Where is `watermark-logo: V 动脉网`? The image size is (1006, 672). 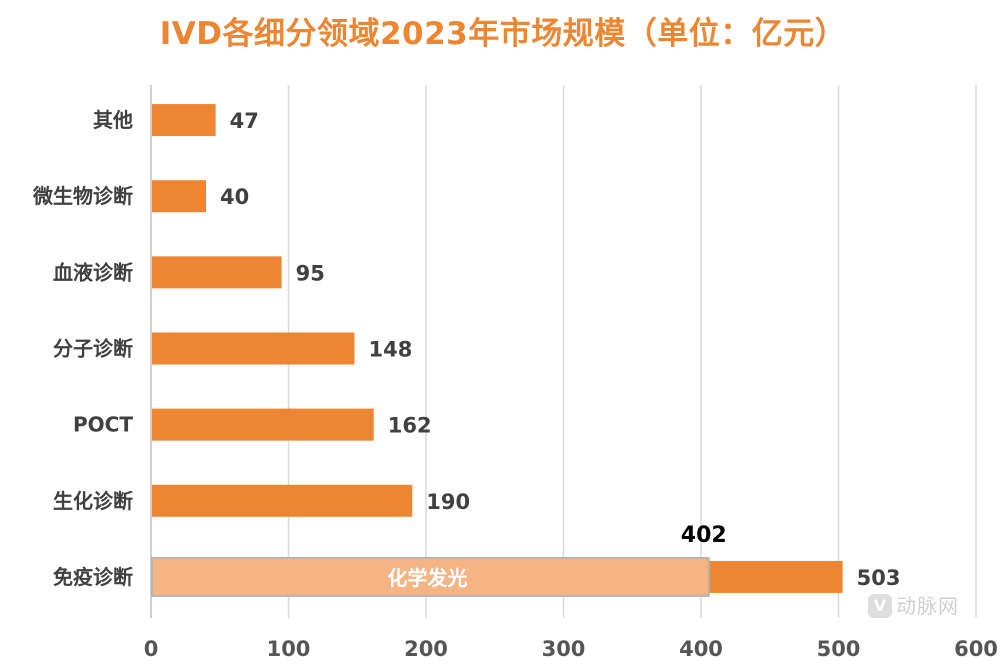
watermark-logo: V 动脉网 is located at coordinates (913, 606).